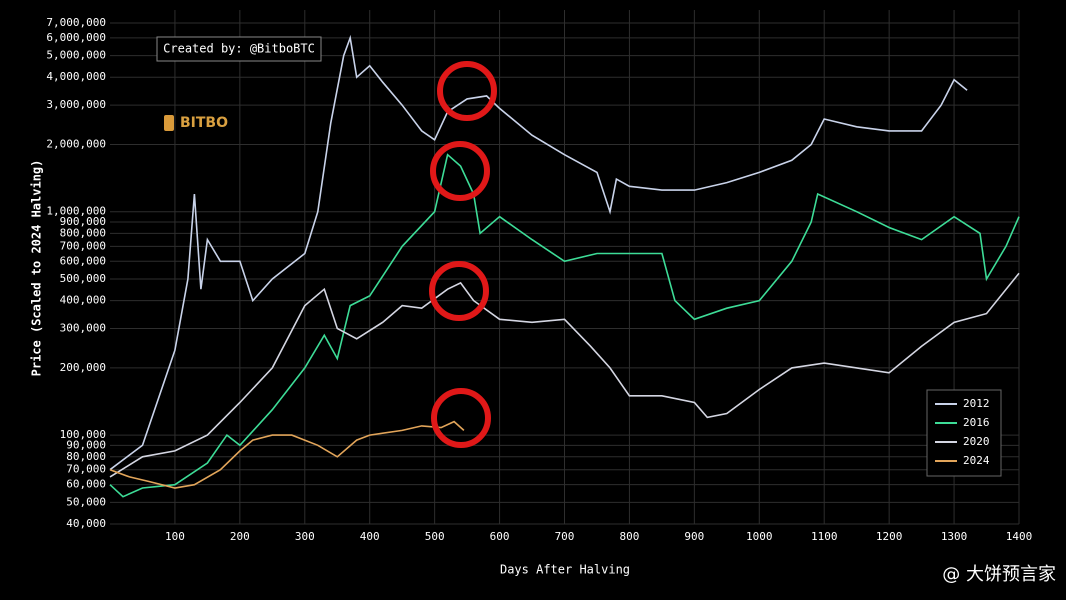 The height and width of the screenshot is (600, 1066). What do you see at coordinates (999, 574) in the screenshot?
I see `watermark: @ 大饼预言家` at bounding box center [999, 574].